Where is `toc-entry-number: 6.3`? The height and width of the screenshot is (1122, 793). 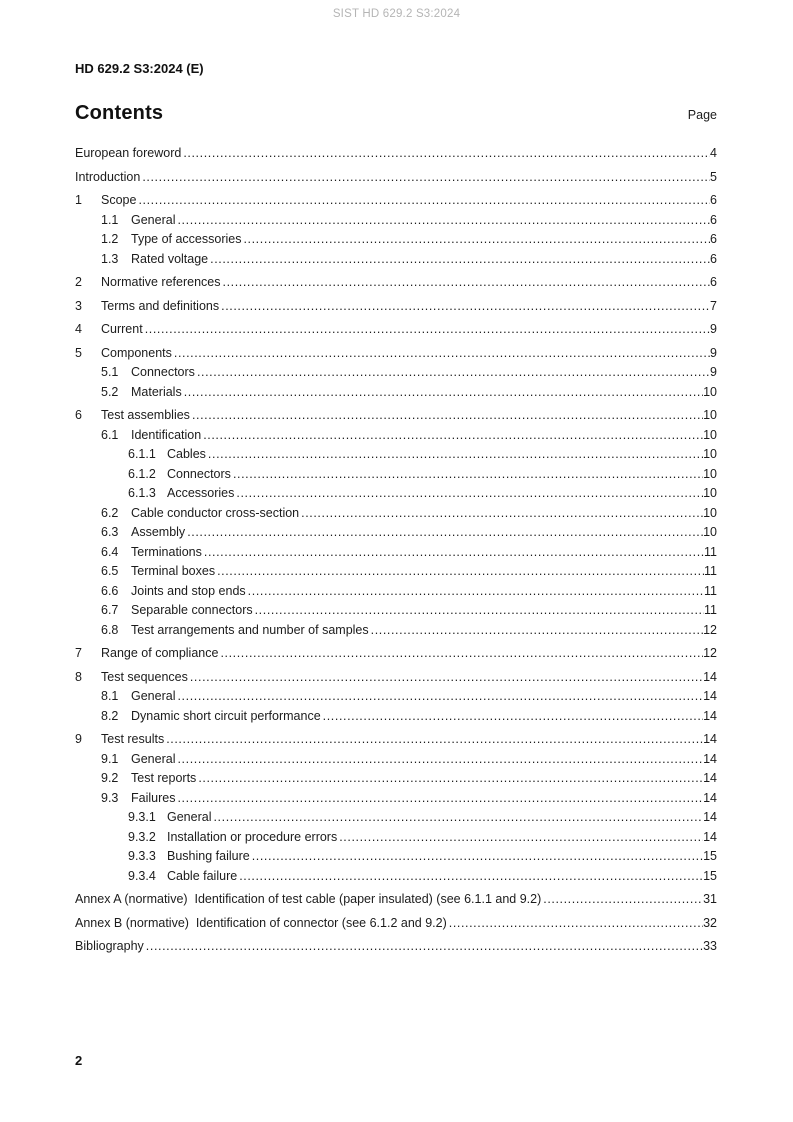 toc-entry-number: 6.3 is located at coordinates (110, 532).